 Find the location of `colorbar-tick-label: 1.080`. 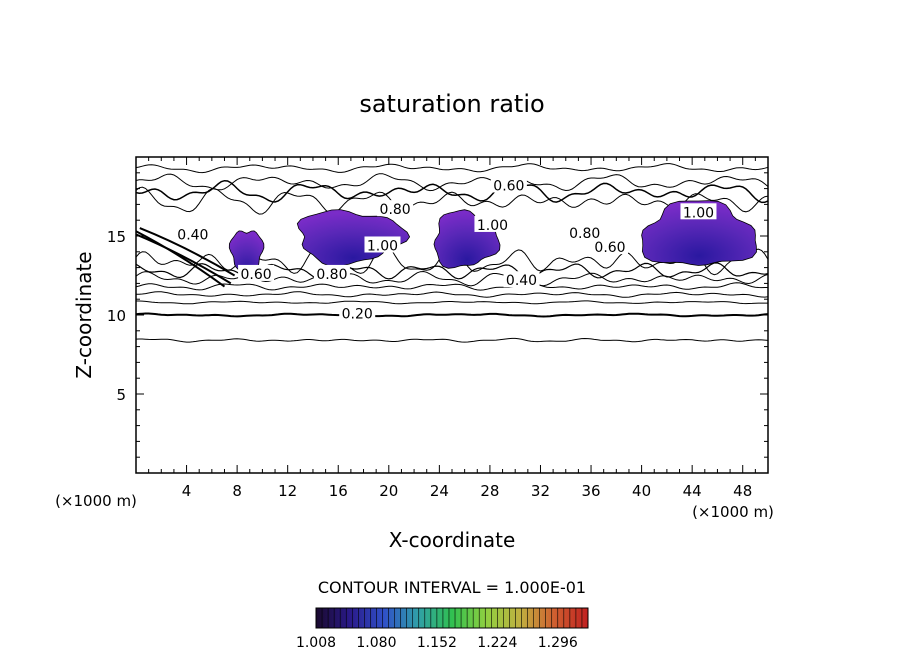

colorbar-tick-label: 1.080 is located at coordinates (376, 643).